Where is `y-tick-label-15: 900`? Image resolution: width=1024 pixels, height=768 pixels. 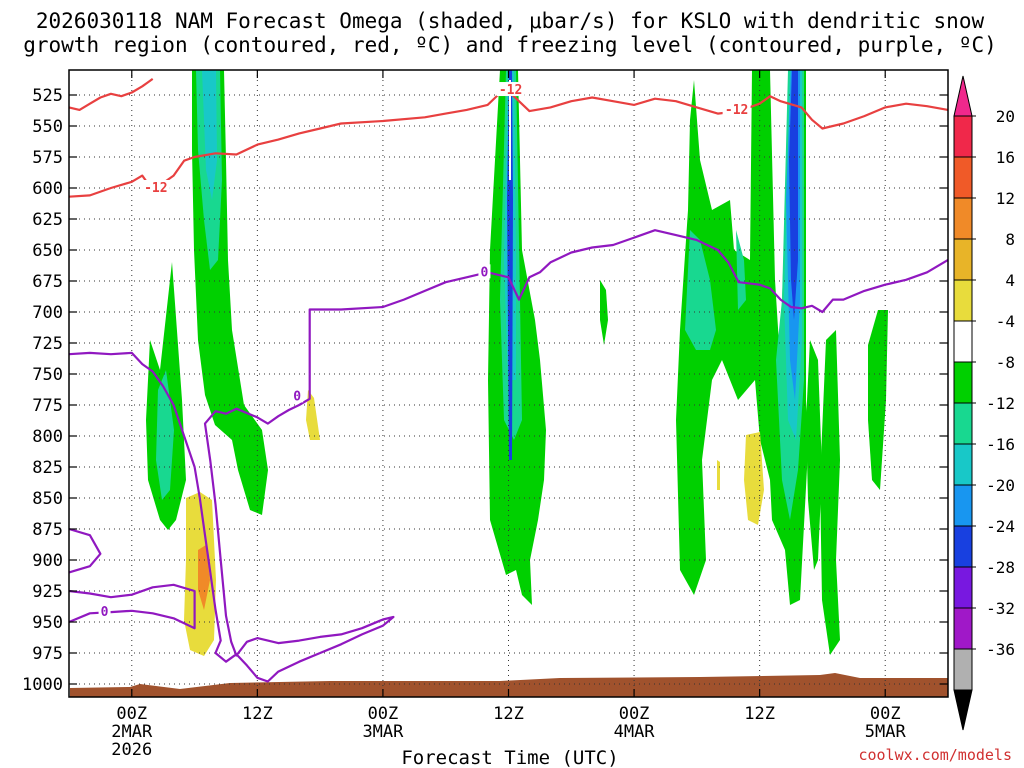 y-tick-label-15: 900 is located at coordinates (47, 561).